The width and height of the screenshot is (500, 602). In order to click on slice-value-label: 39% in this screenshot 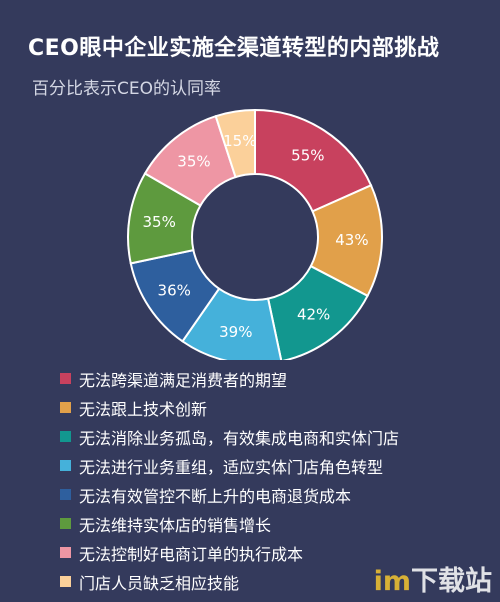, I will do `click(235, 332)`.